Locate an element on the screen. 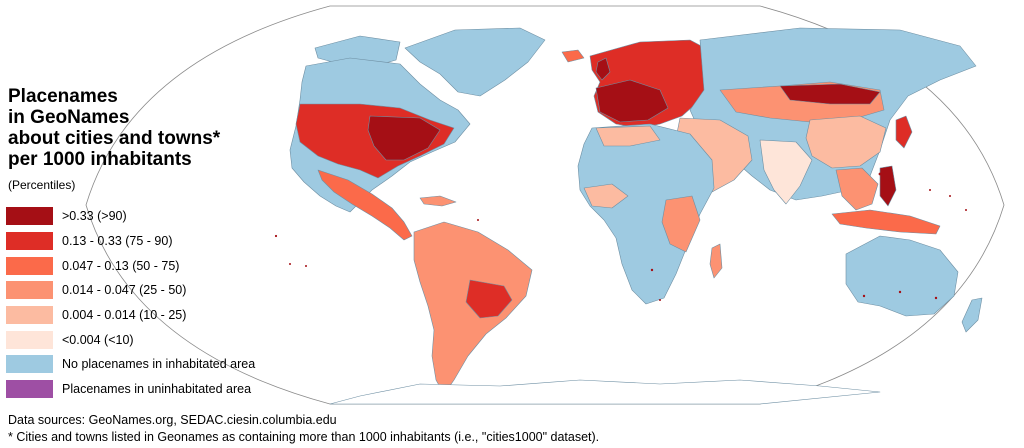 The width and height of the screenshot is (1024, 448). iceland-region is located at coordinates (573, 56).